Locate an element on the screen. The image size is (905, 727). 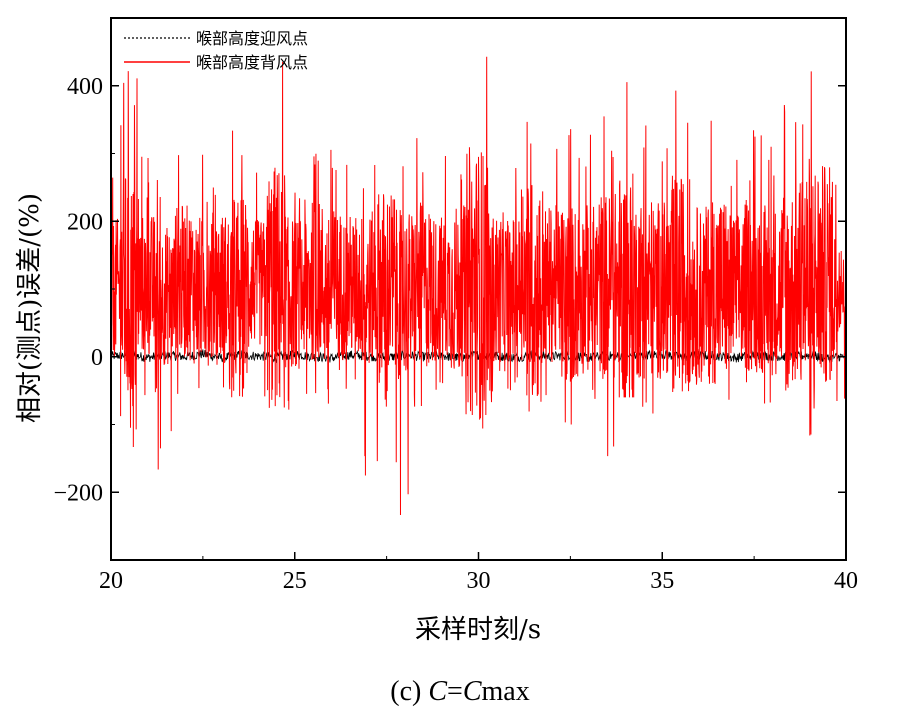
series-windward-line is located at coordinates (478, 356).